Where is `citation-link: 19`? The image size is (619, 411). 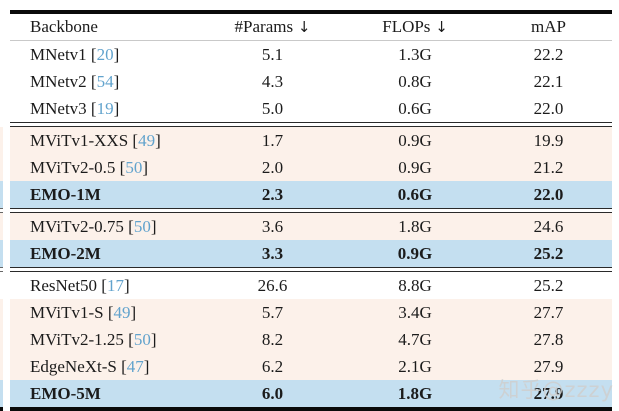 citation-link: 19 is located at coordinates (105, 108).